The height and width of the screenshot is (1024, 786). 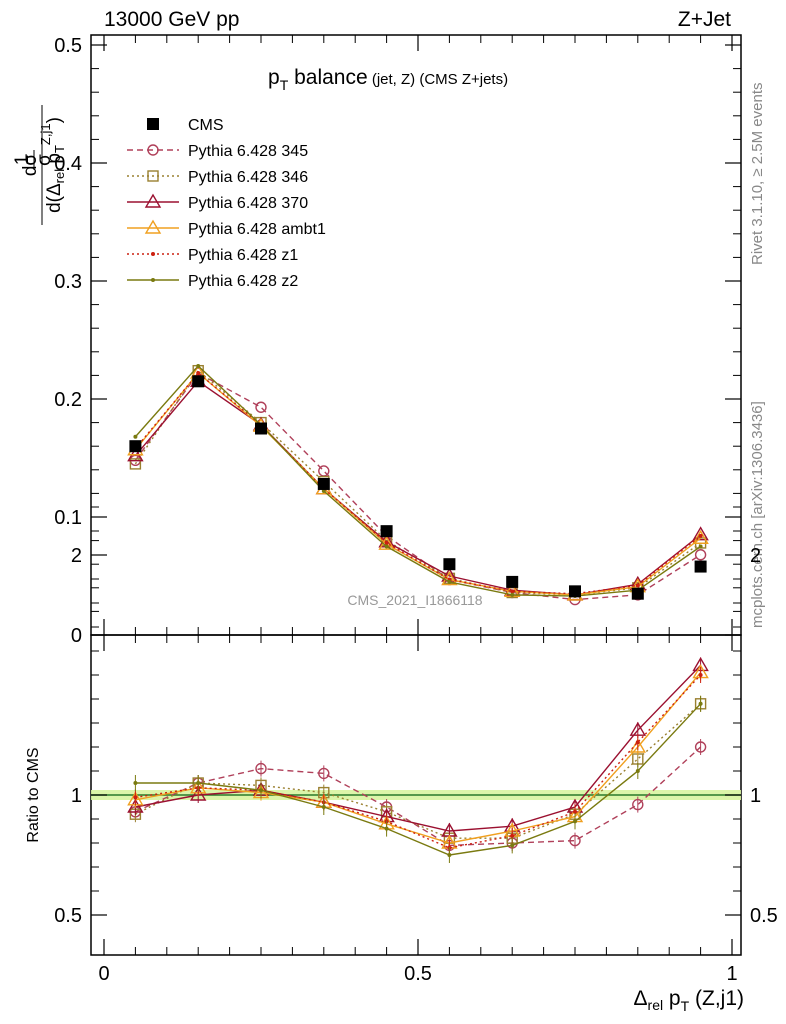 What do you see at coordinates (76, 796) in the screenshot?
I see `ratio-tick-label: 1` at bounding box center [76, 796].